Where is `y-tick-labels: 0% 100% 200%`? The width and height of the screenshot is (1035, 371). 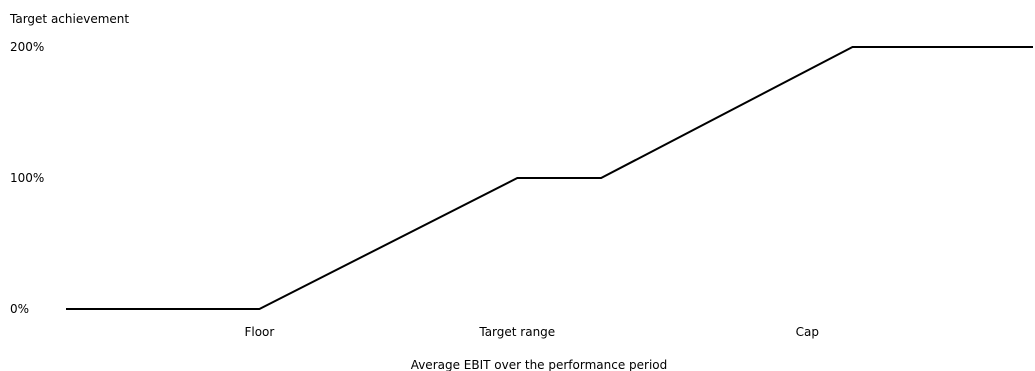
y-tick-labels: 0% 100% 200% is located at coordinates (27, 178).